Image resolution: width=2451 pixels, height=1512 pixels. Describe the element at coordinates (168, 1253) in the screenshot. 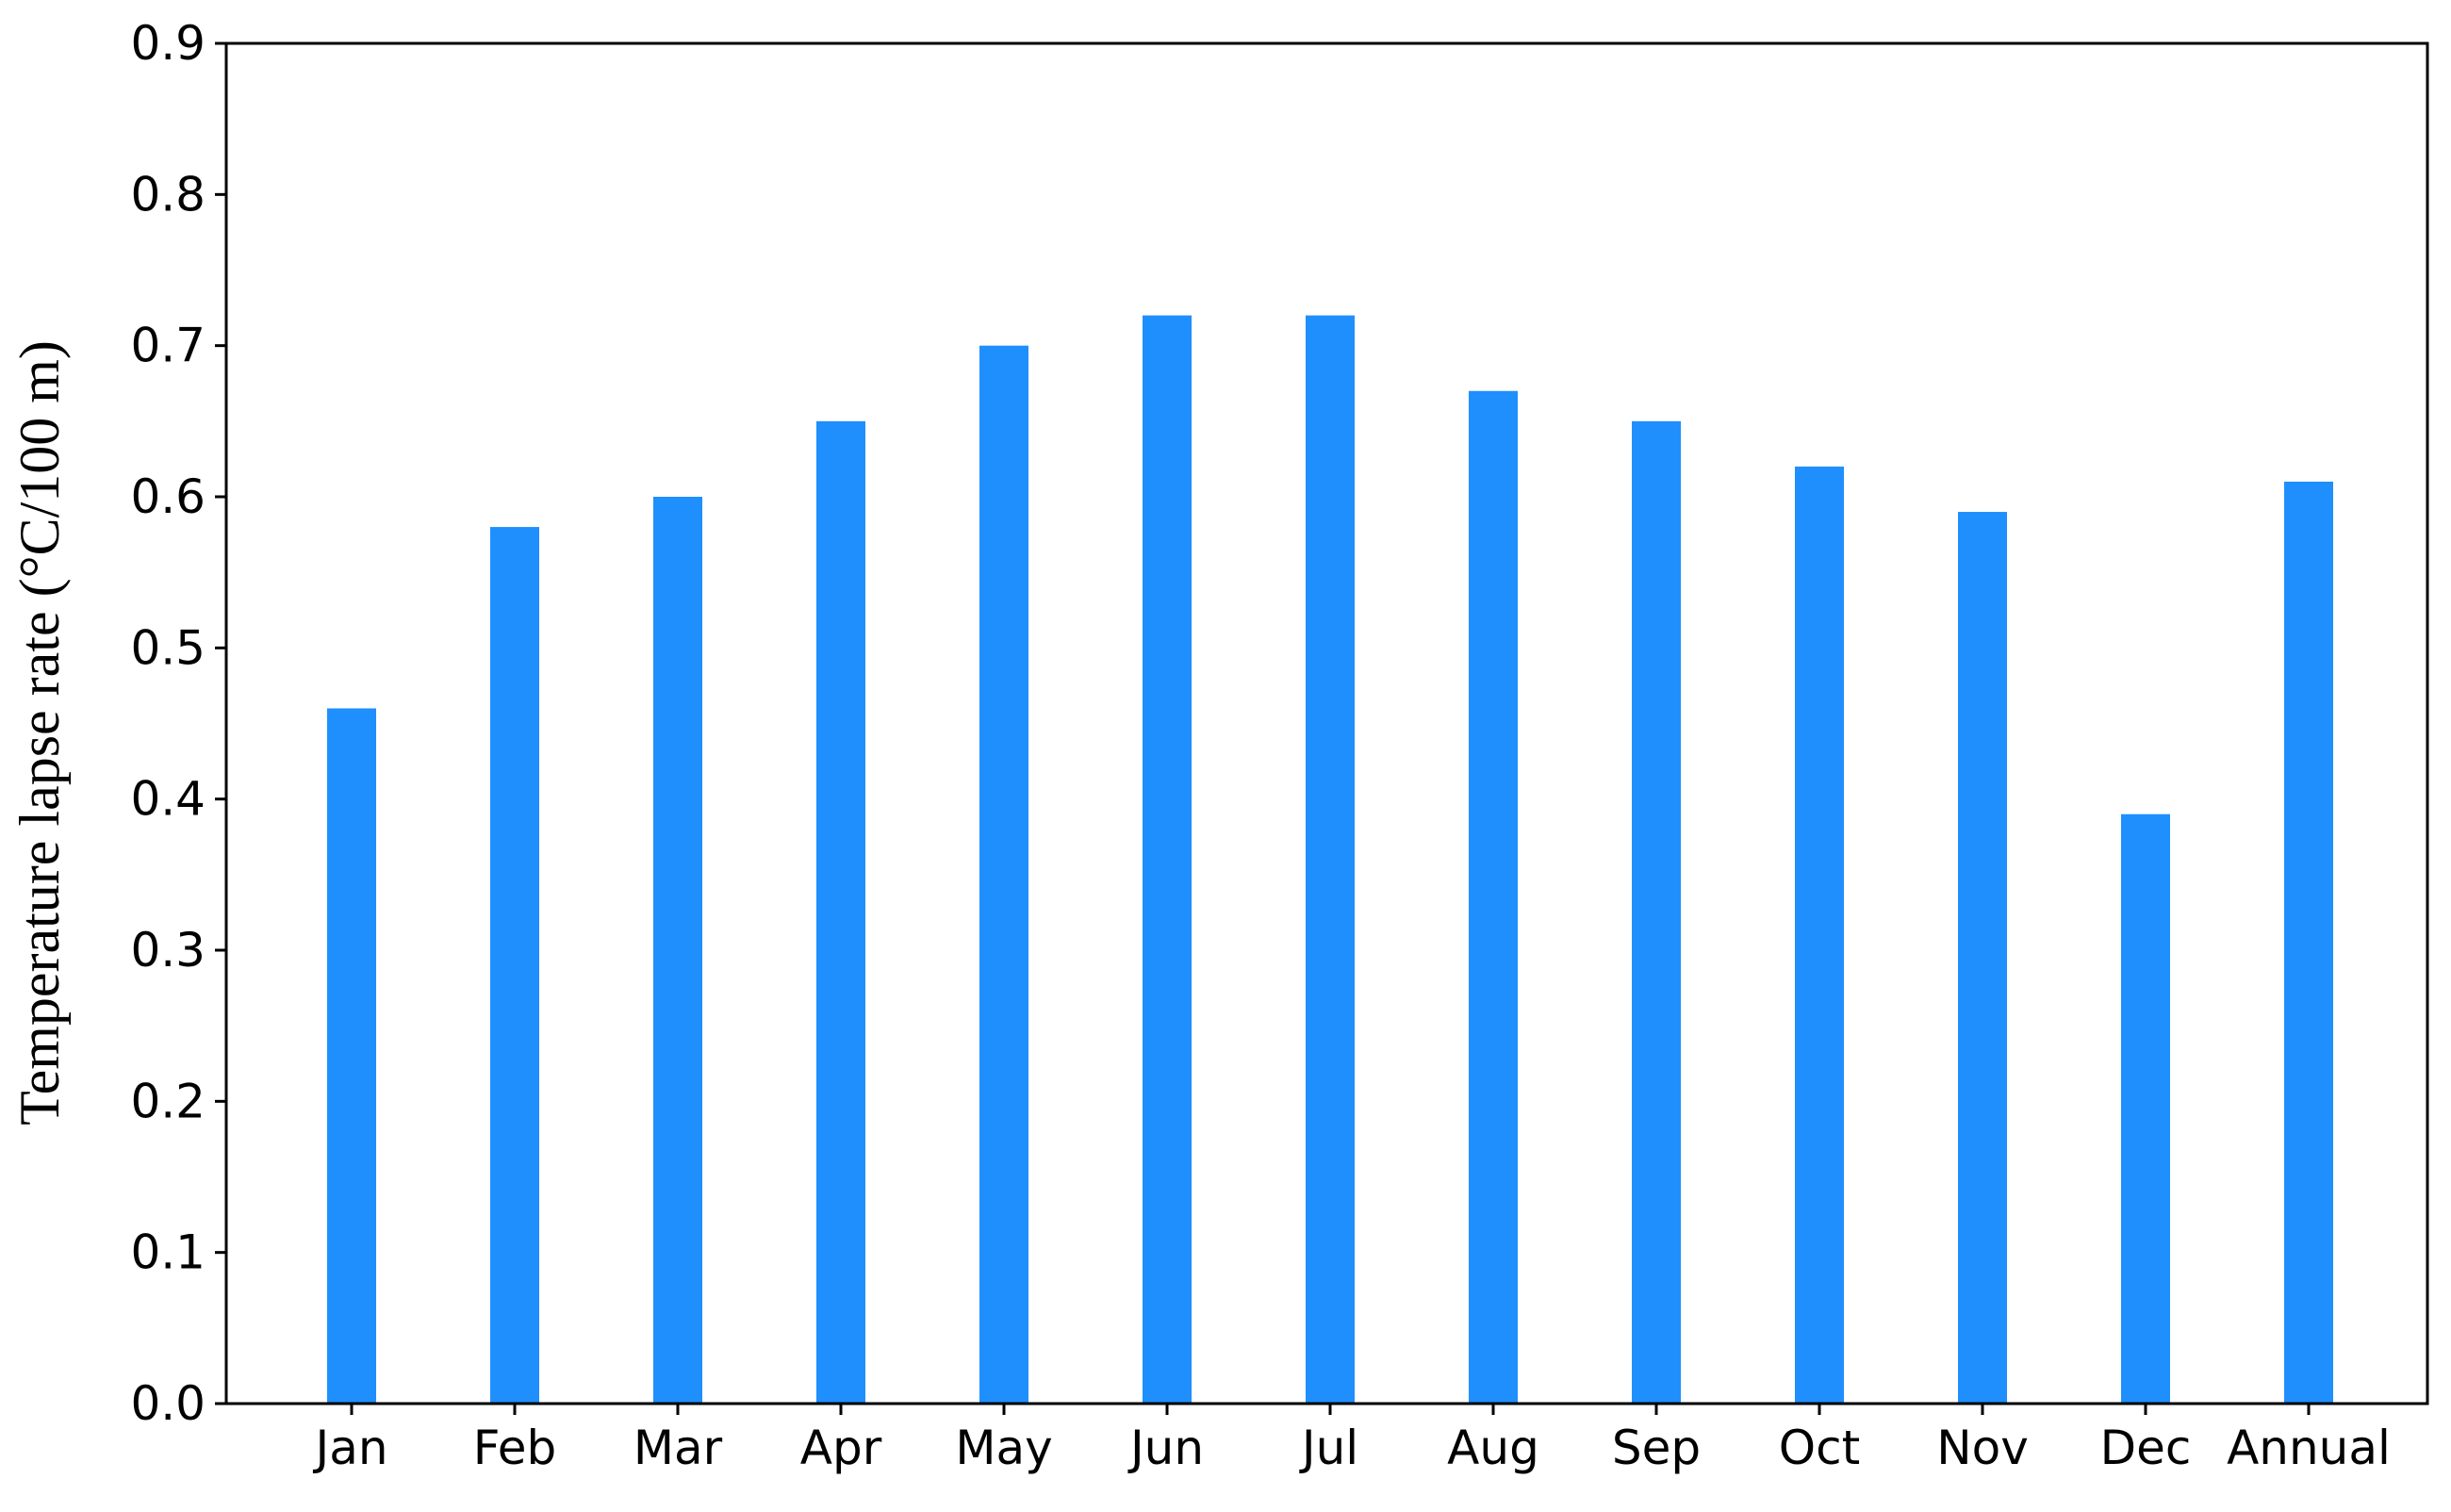

I see `y-tick-label: 0.1` at that location.